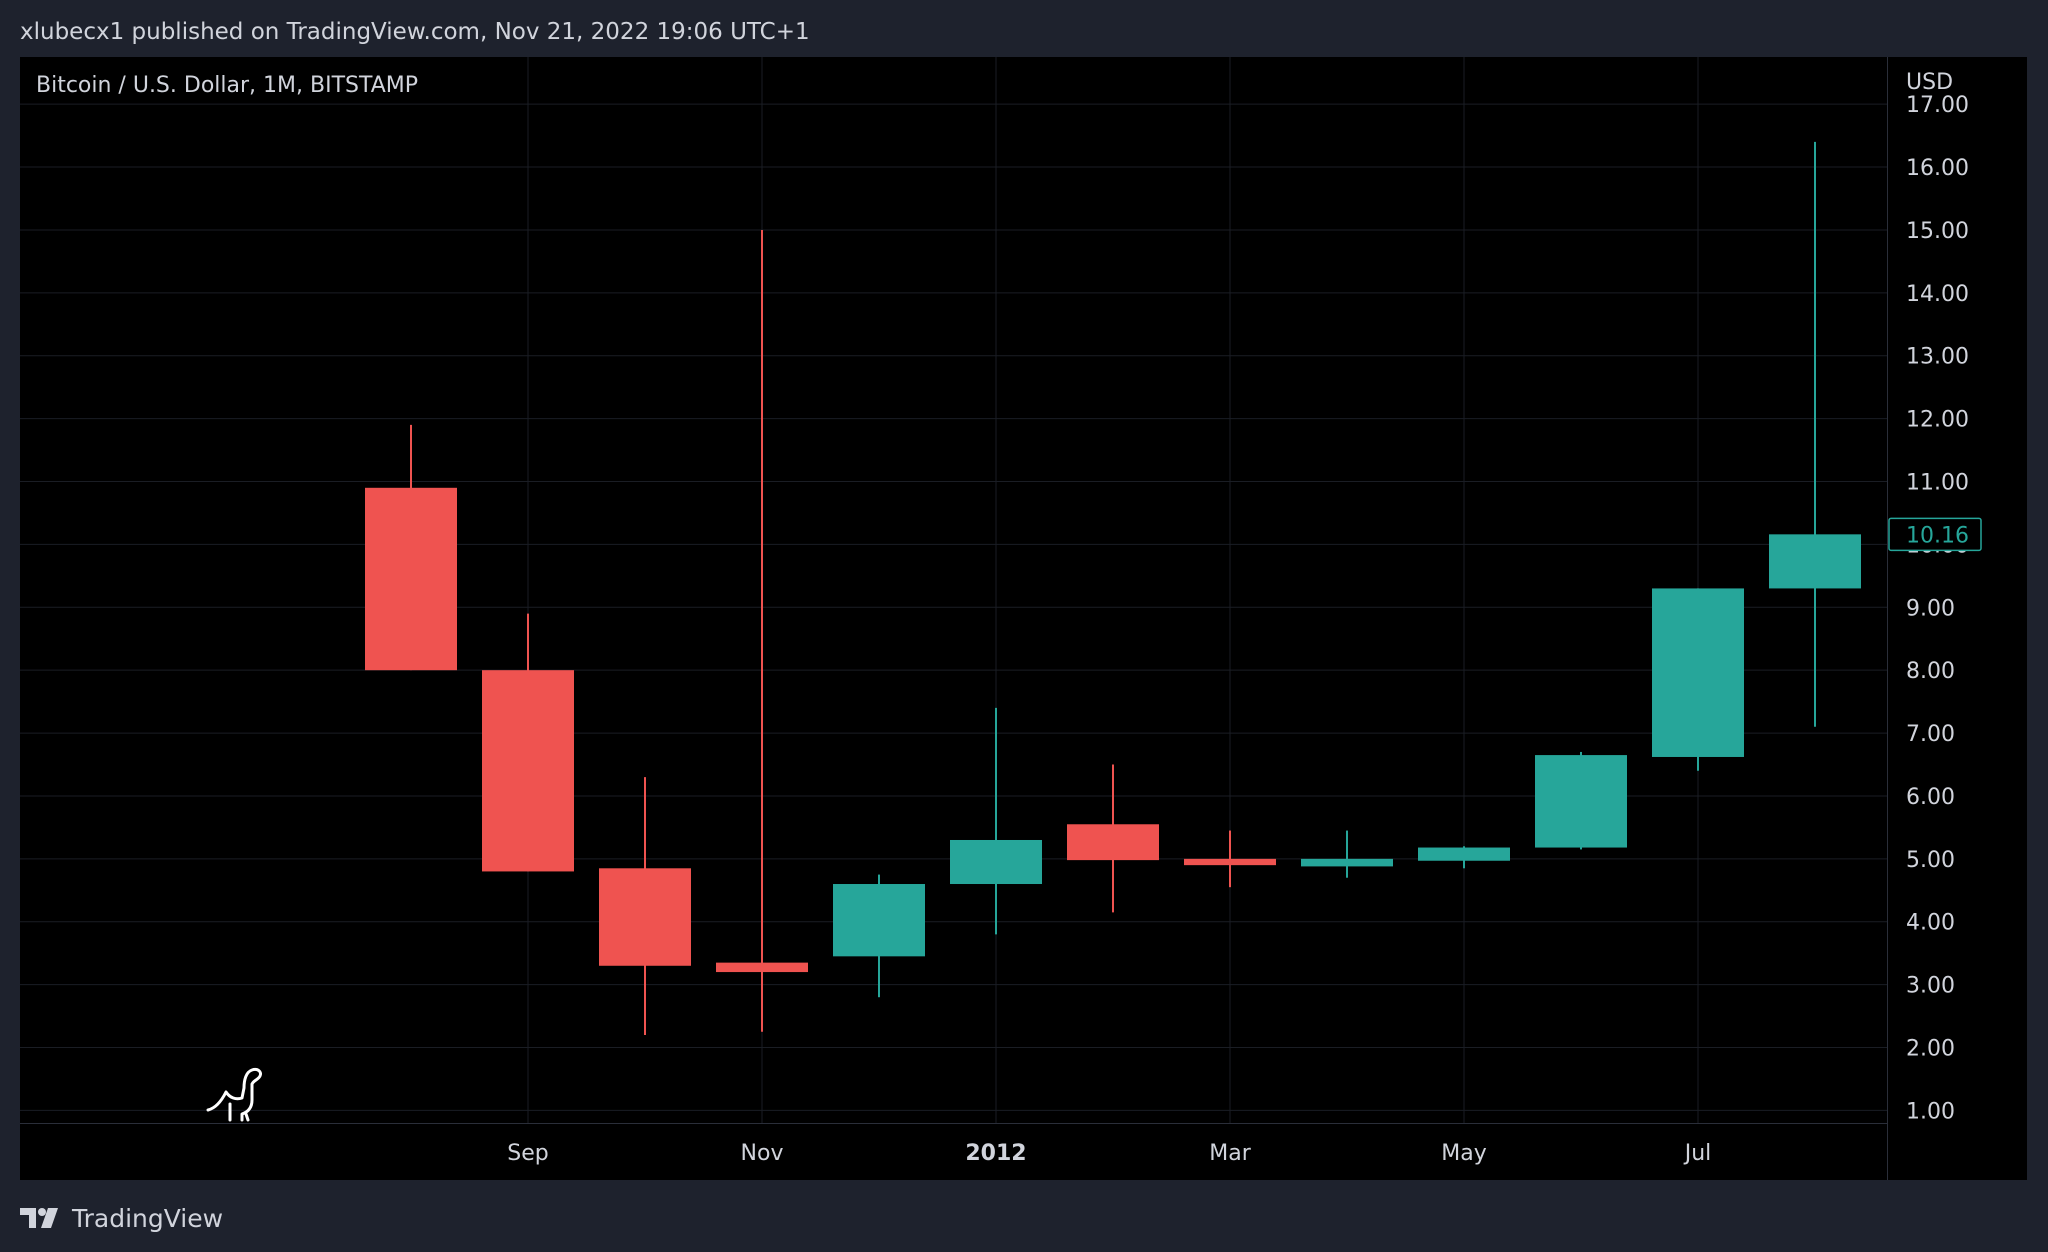 The height and width of the screenshot is (1252, 2048). I want to click on price-tick-label: 12.00, so click(1937, 420).